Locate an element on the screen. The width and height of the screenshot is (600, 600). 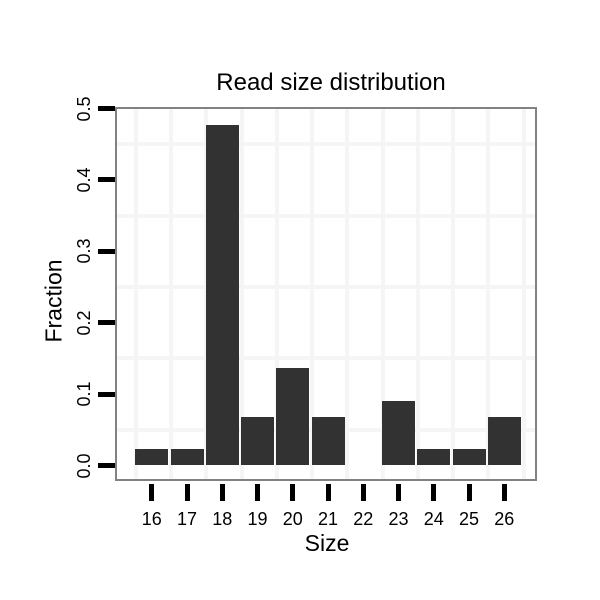
y-tick-label: 0.5 is located at coordinates (84, 108).